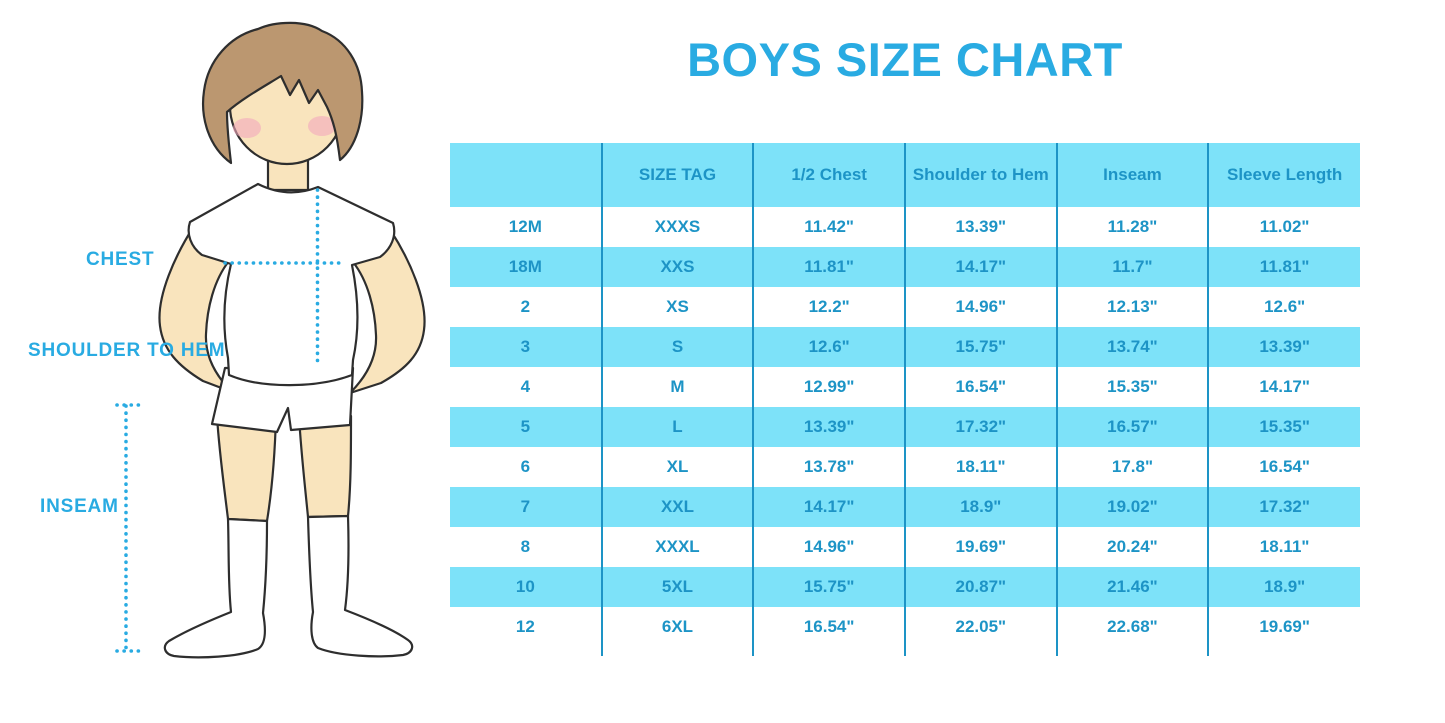  What do you see at coordinates (1132, 267) in the screenshot?
I see `table-cell: 11.7"` at bounding box center [1132, 267].